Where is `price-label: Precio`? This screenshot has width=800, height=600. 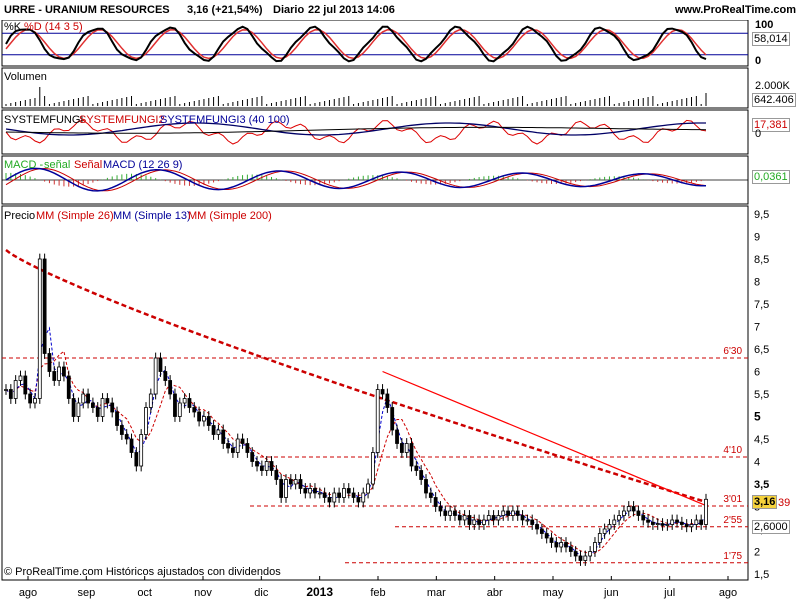 price-label: Precio is located at coordinates (20, 216).